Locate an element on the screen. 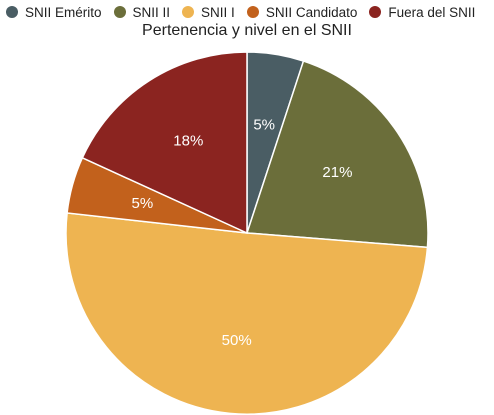 The width and height of the screenshot is (494, 415). legend-label: SNII I is located at coordinates (218, 12).